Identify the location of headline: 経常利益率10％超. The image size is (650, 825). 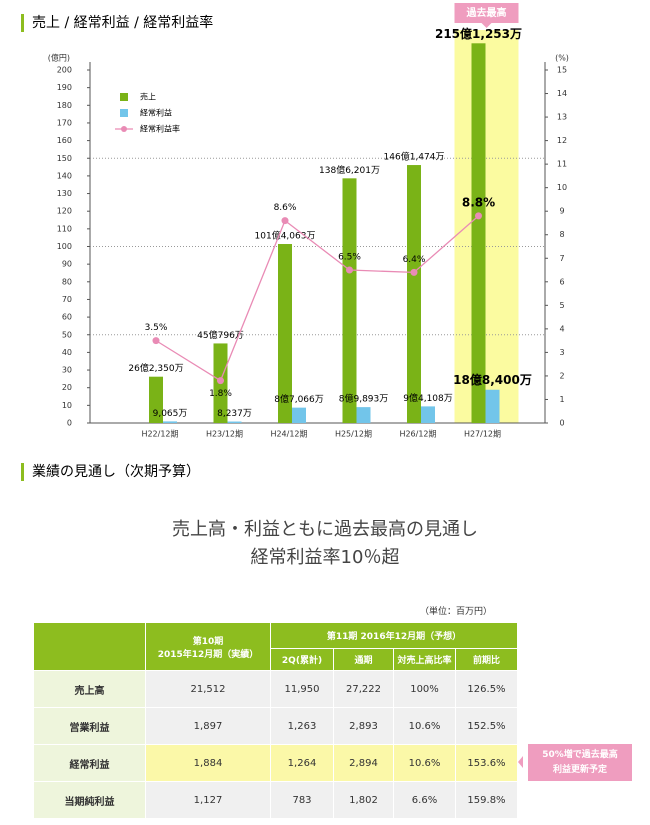
(325, 557).